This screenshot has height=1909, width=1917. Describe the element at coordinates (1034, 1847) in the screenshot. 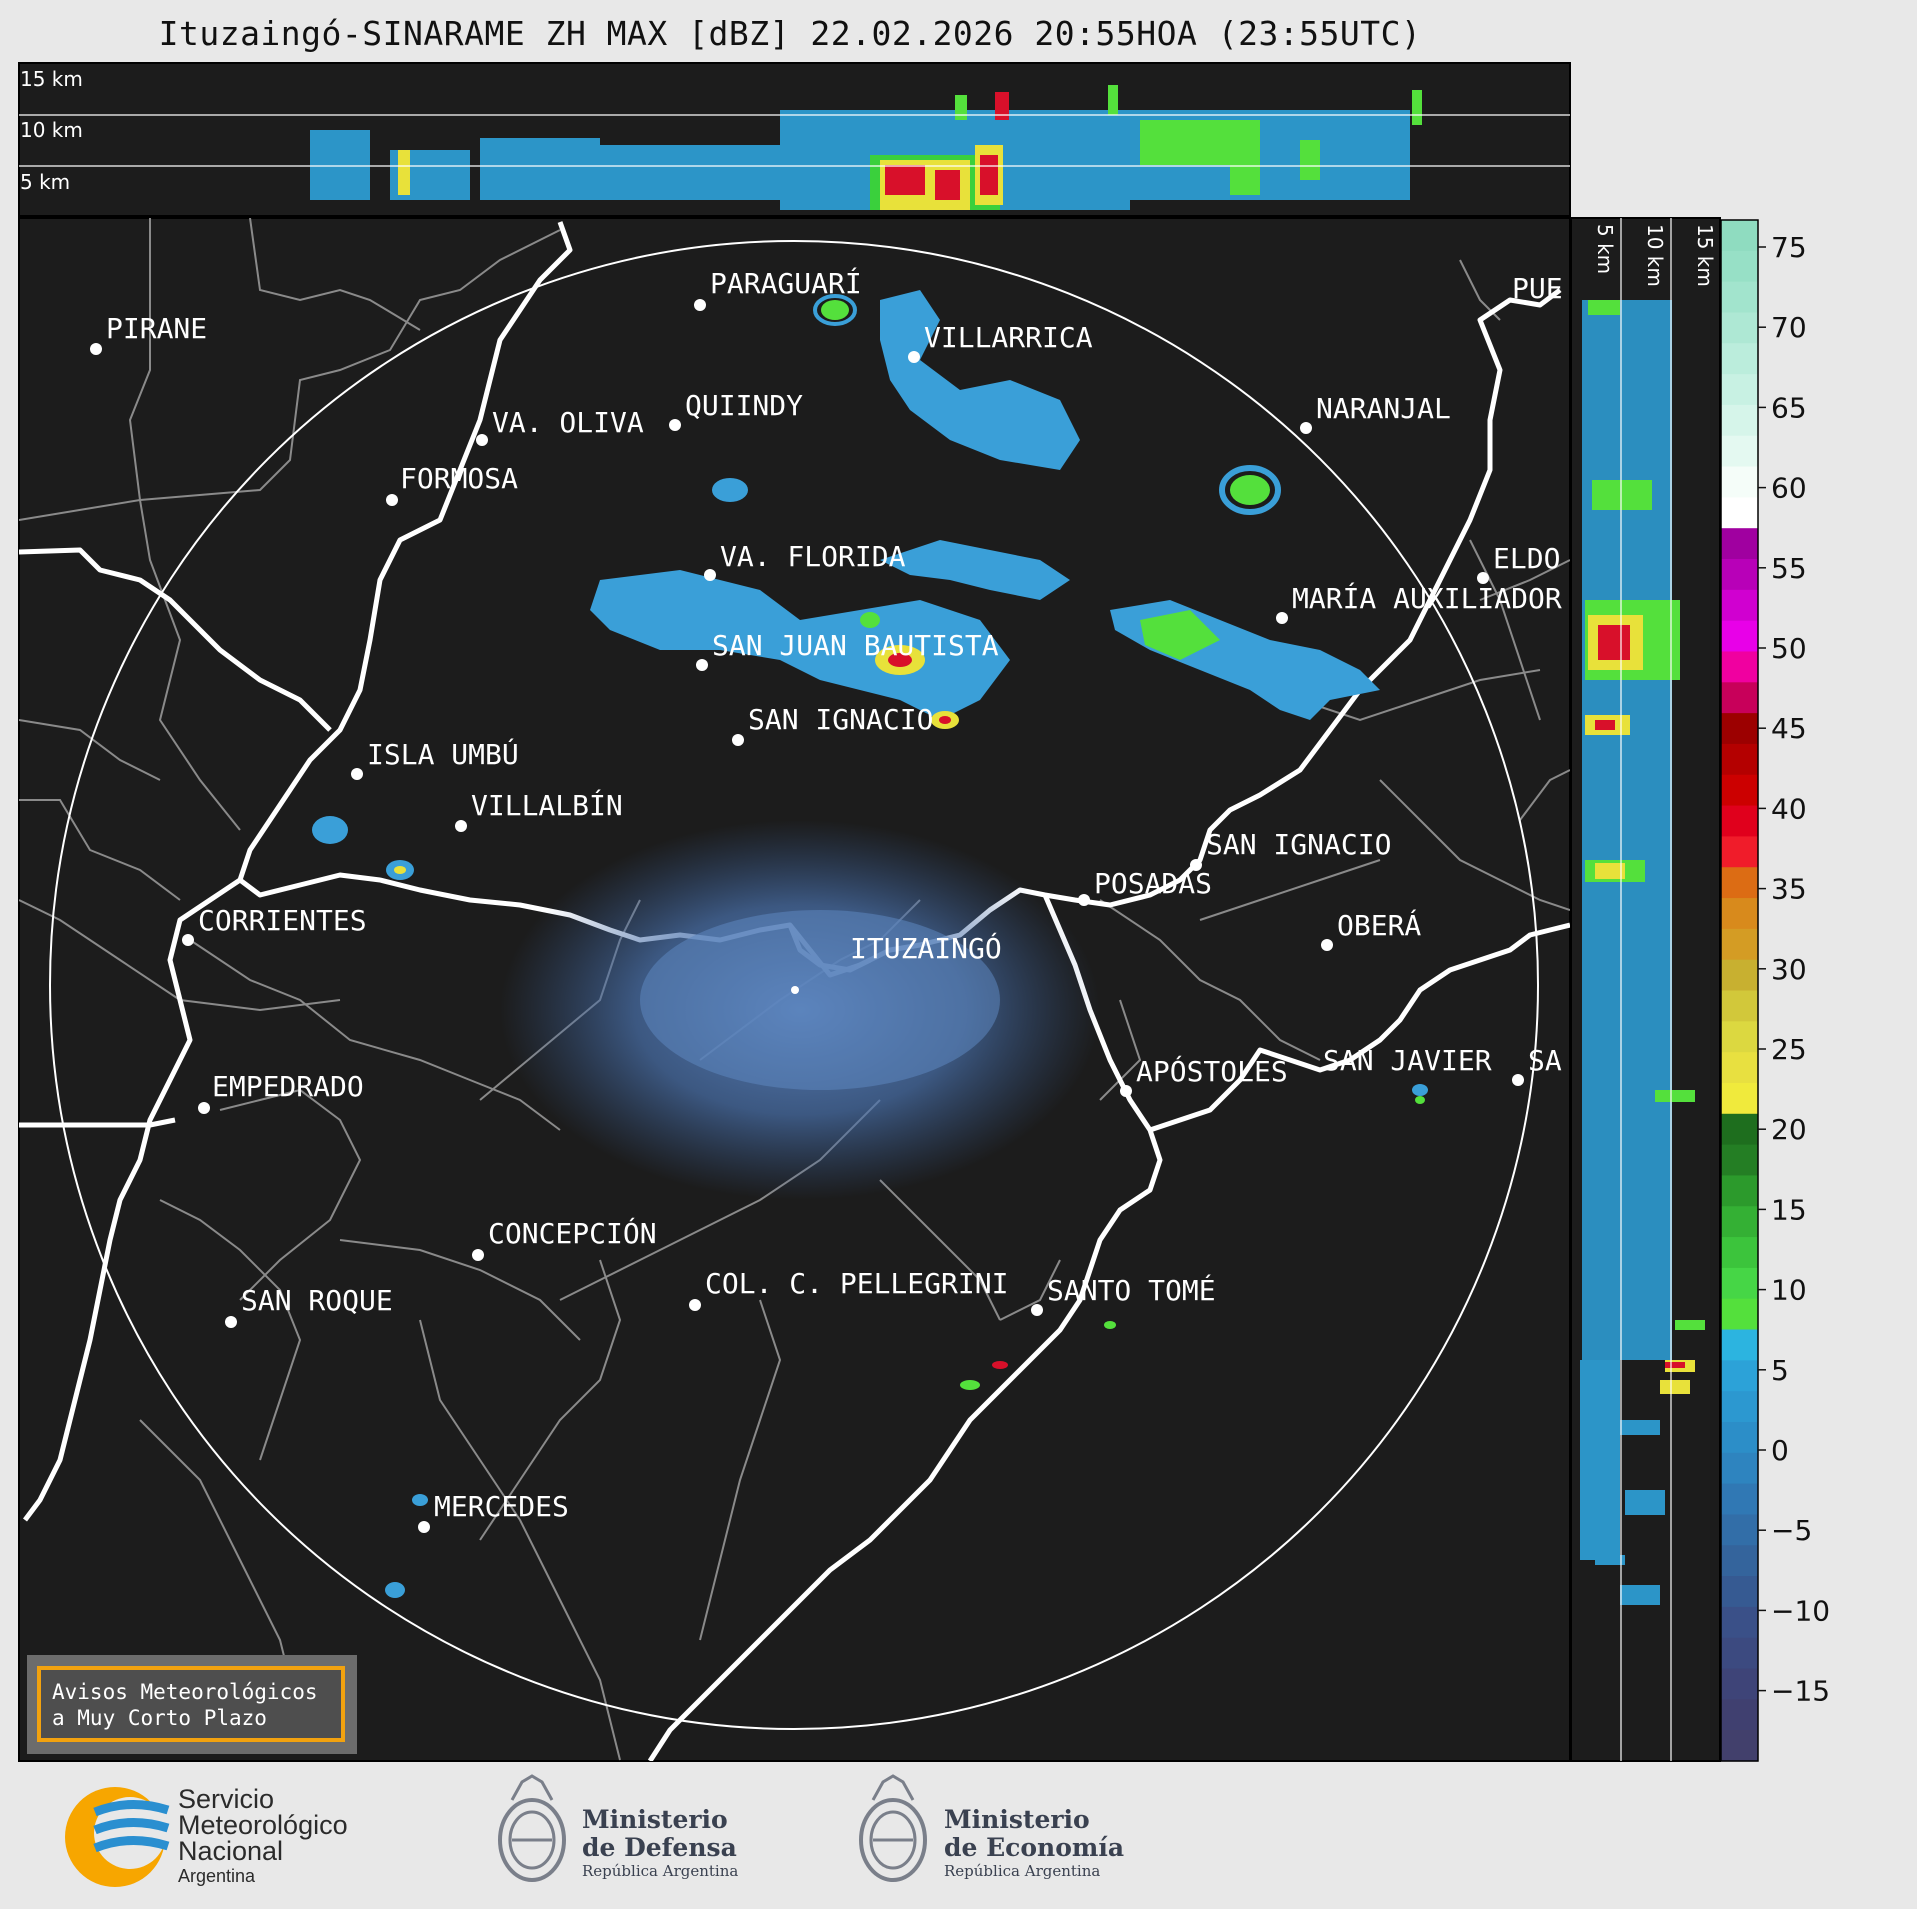

I see `economia-line2: de Economía` at that location.